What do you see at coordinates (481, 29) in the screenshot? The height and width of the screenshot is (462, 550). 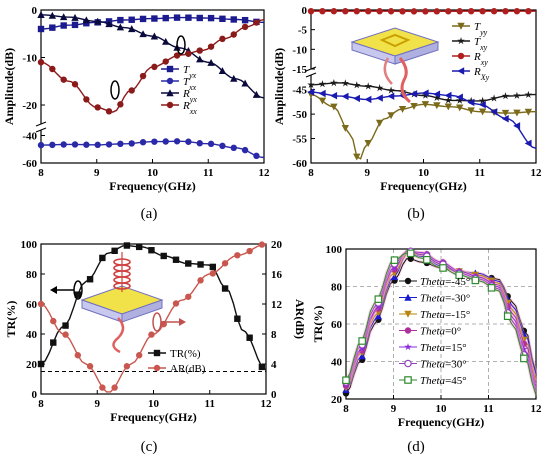 I see `legend-label: Tyy` at bounding box center [481, 29].